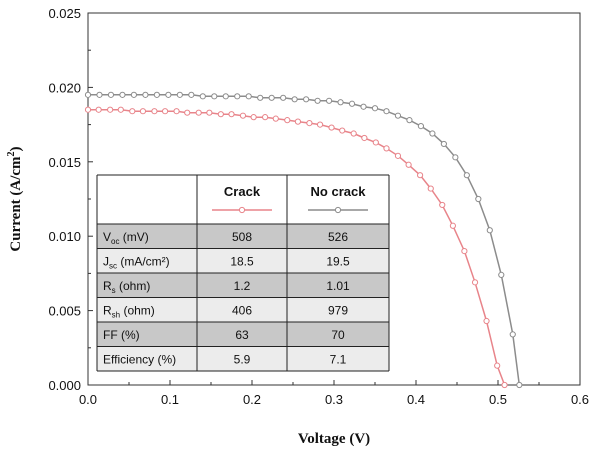 The width and height of the screenshot is (600, 455). What do you see at coordinates (338, 286) in the screenshot?
I see `table-cell-no-crack: 1.01` at bounding box center [338, 286].